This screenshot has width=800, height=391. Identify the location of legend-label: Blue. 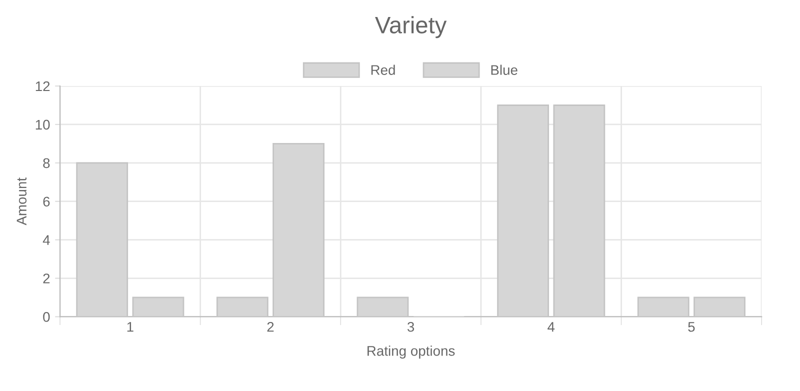
(504, 69).